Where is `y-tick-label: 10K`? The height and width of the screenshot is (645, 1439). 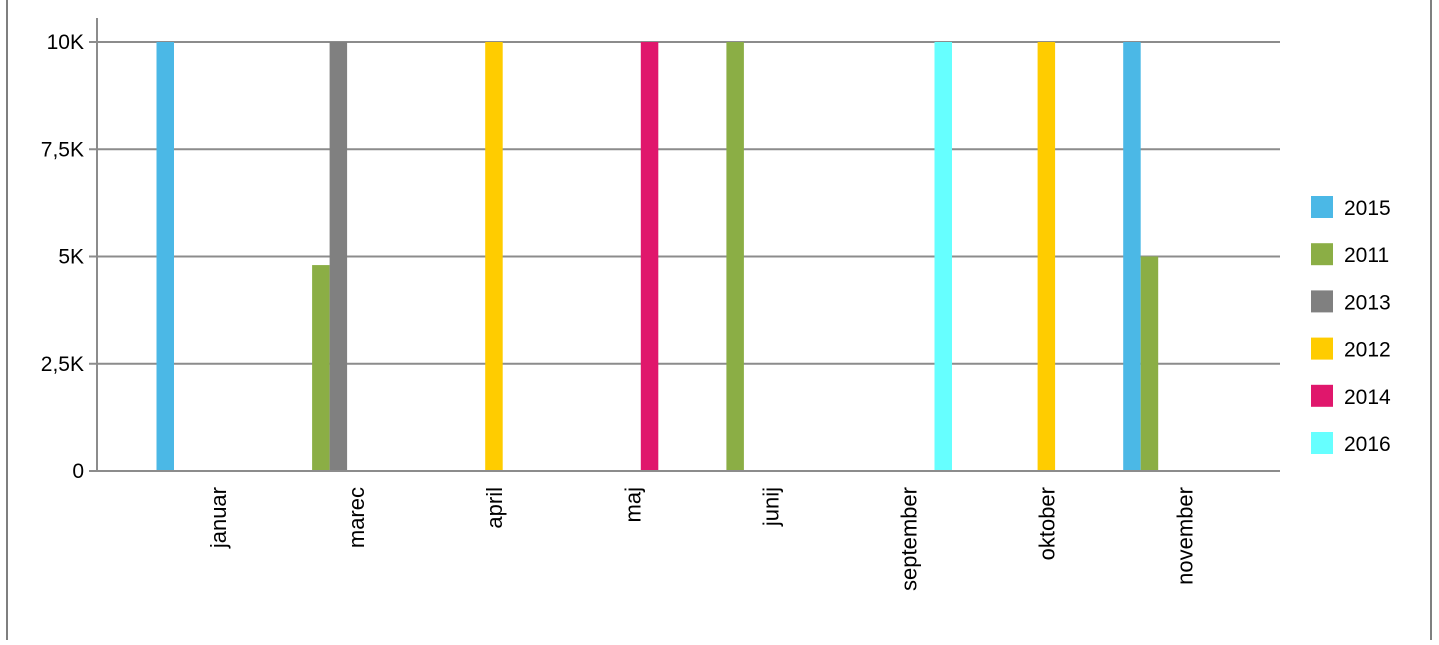
y-tick-label: 10K is located at coordinates (65, 42).